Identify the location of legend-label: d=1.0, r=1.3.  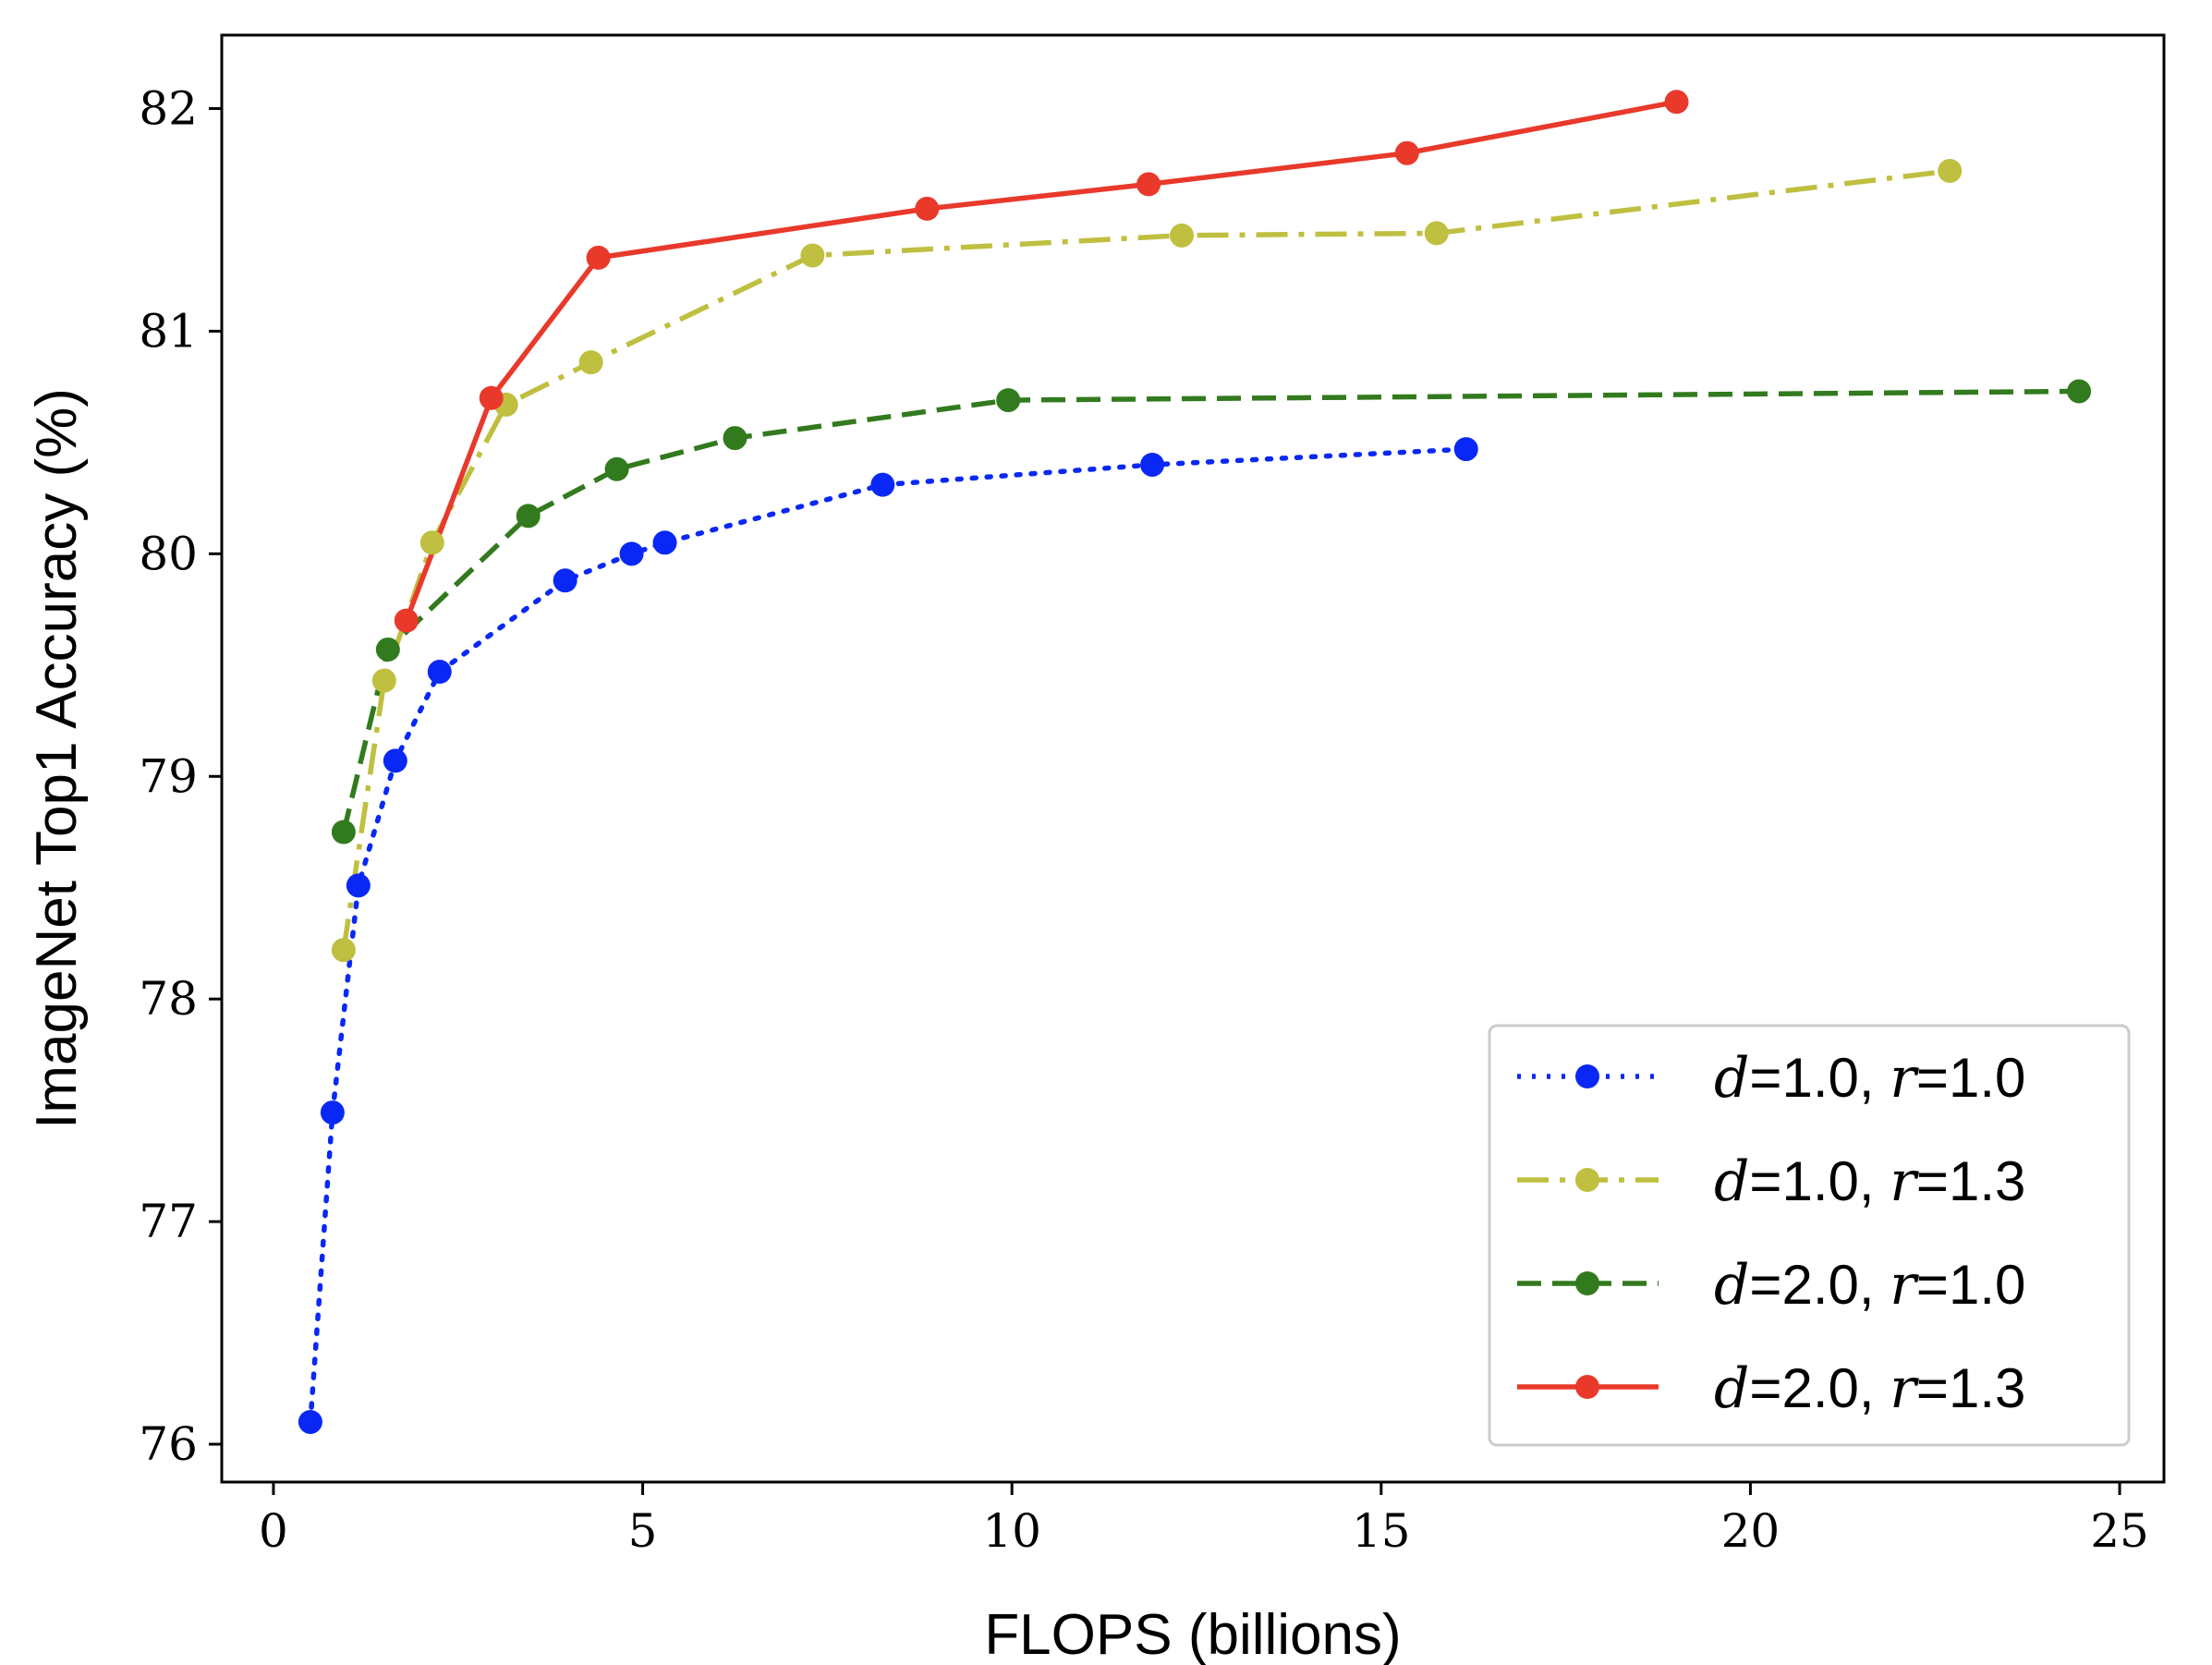
(1869, 1181).